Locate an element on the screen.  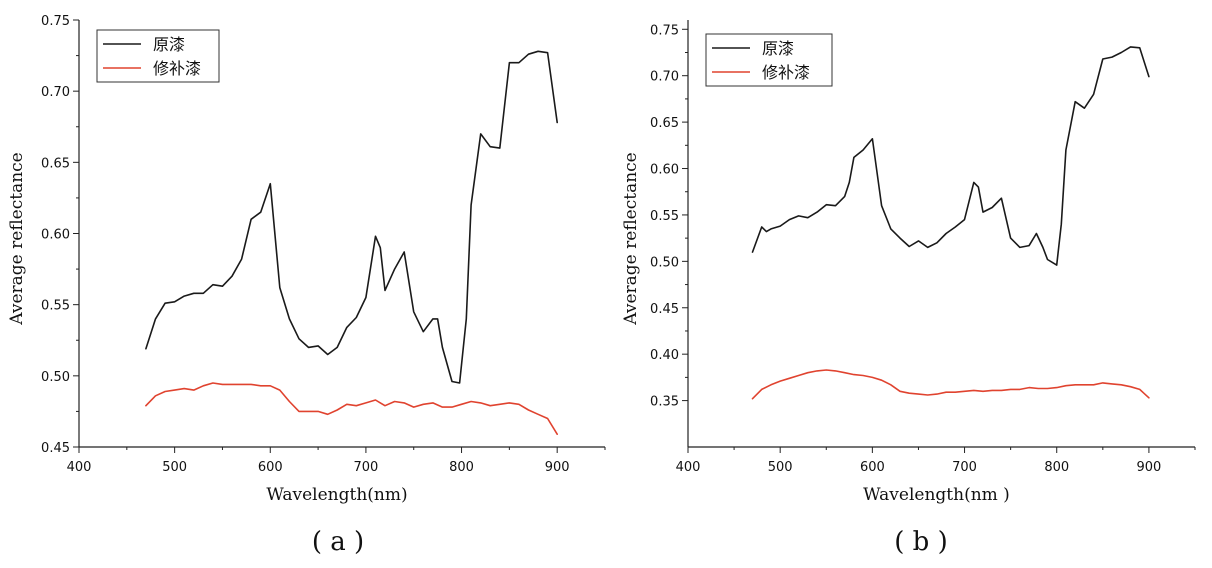
panel-caption: ( b ) is located at coordinates (920, 542).